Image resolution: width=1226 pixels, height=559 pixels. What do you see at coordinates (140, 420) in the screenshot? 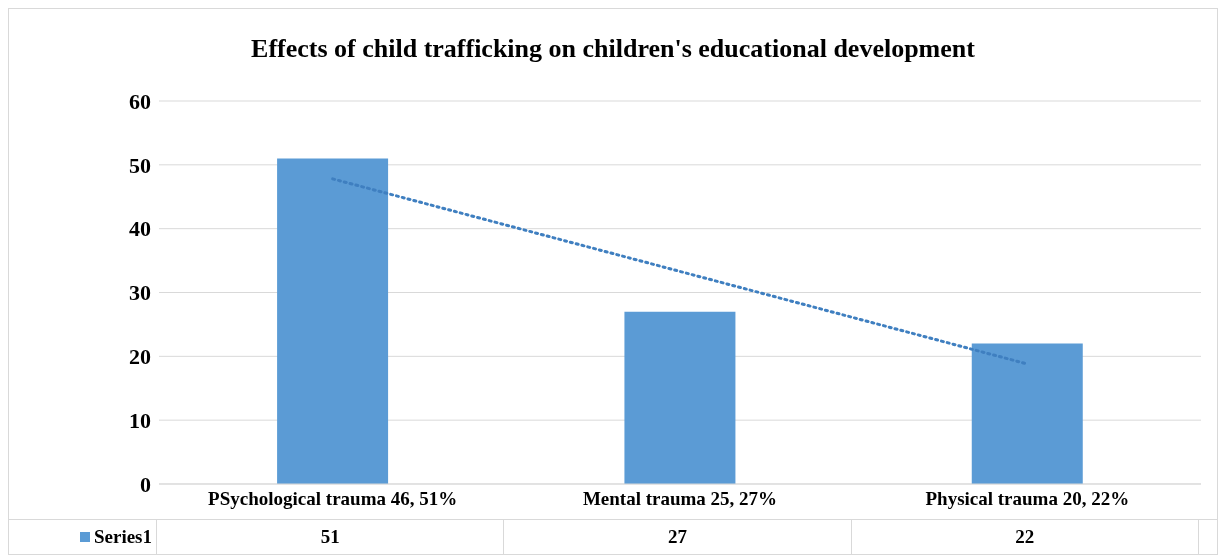
I see `y-tick-label: 10` at bounding box center [140, 420].